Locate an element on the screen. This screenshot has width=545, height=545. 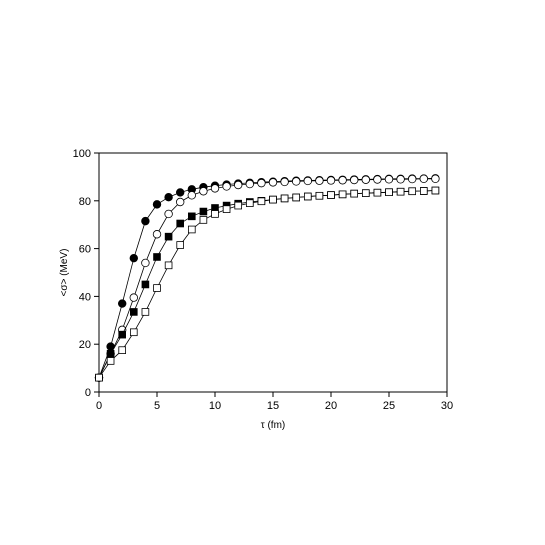
x-axis-title: τ (fm) is located at coordinates (273, 425).